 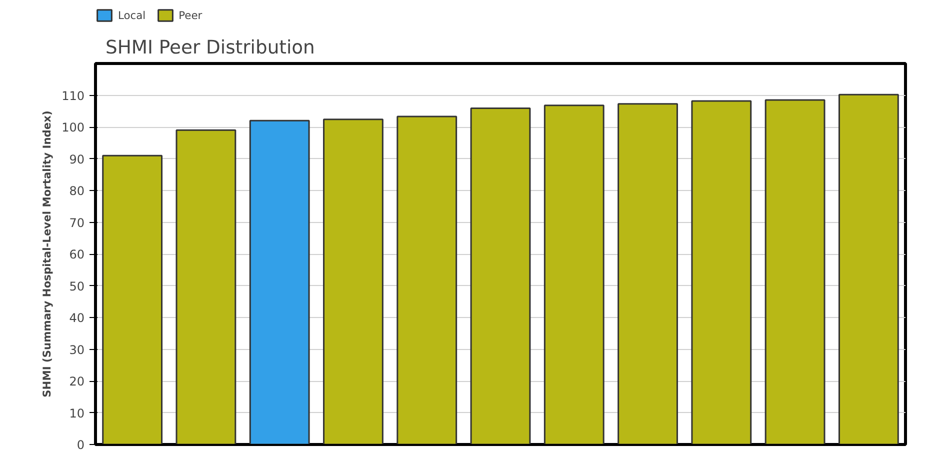 I want to click on y-tick-label: 0, so click(x=80, y=445).